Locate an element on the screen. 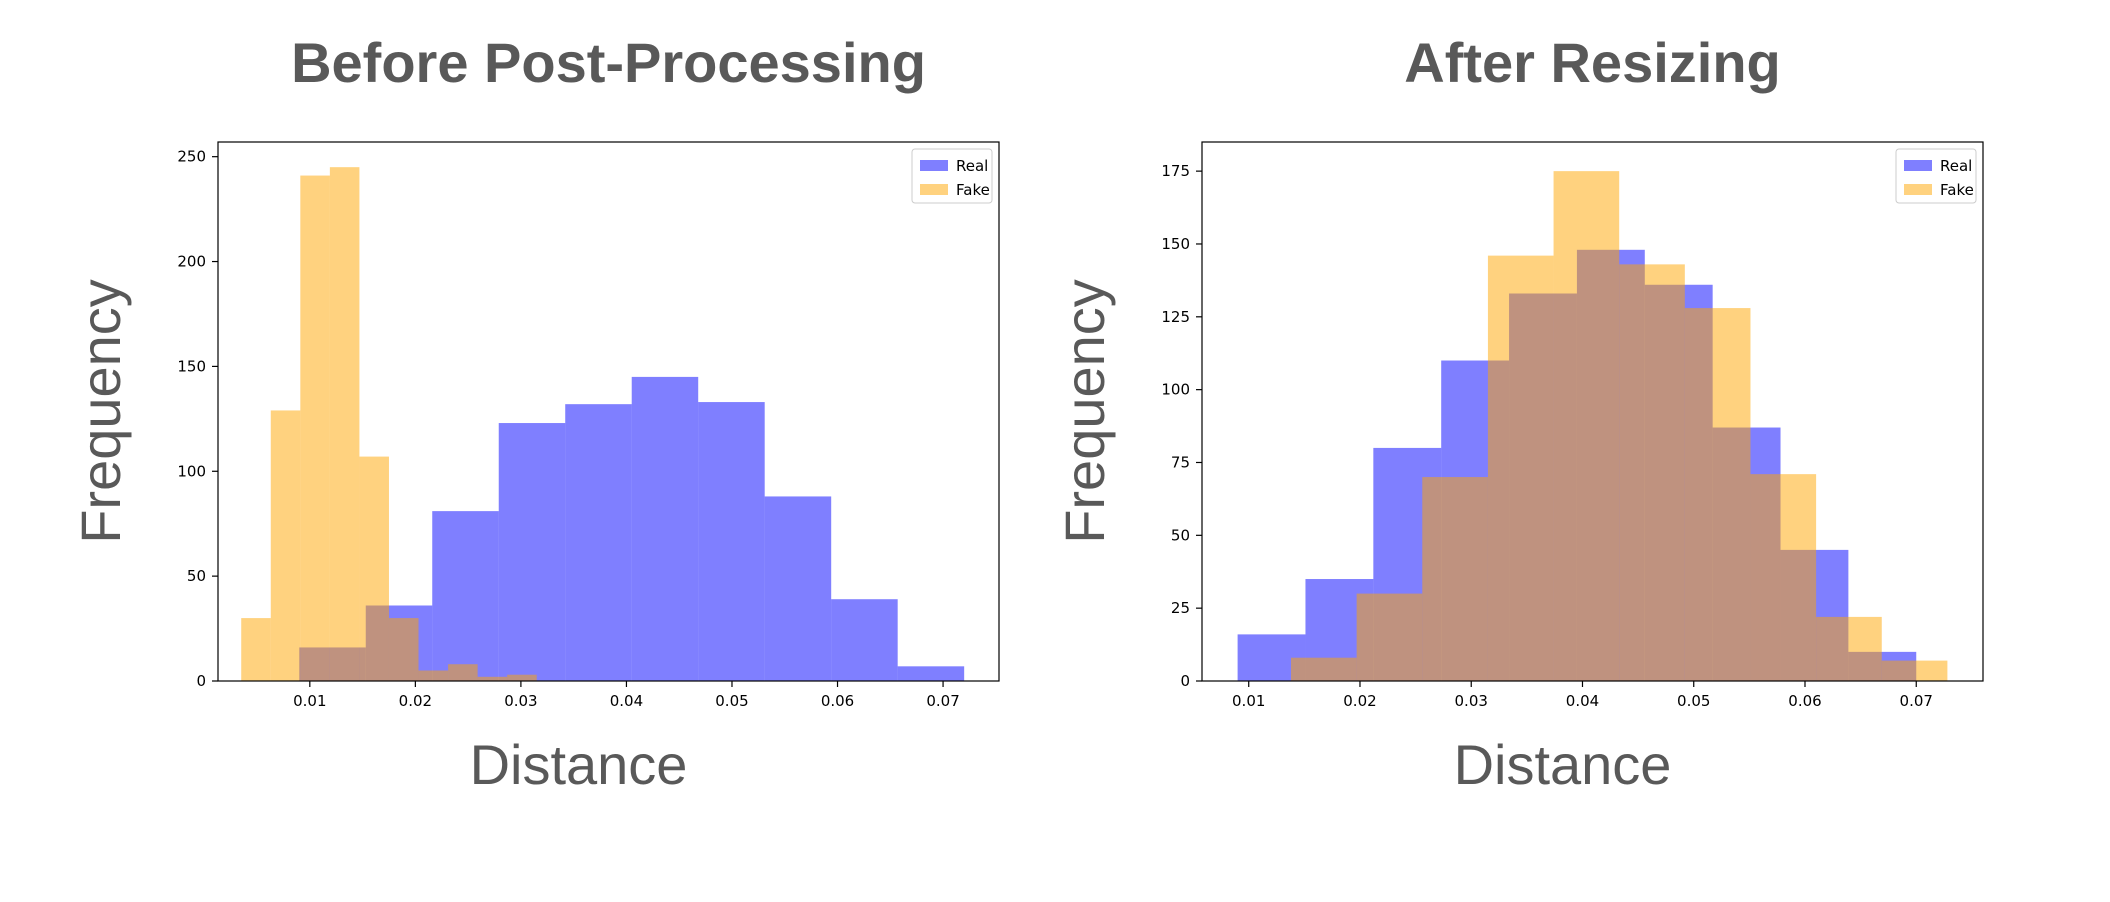 The image size is (2110, 902). series-real is located at coordinates (632, 528).